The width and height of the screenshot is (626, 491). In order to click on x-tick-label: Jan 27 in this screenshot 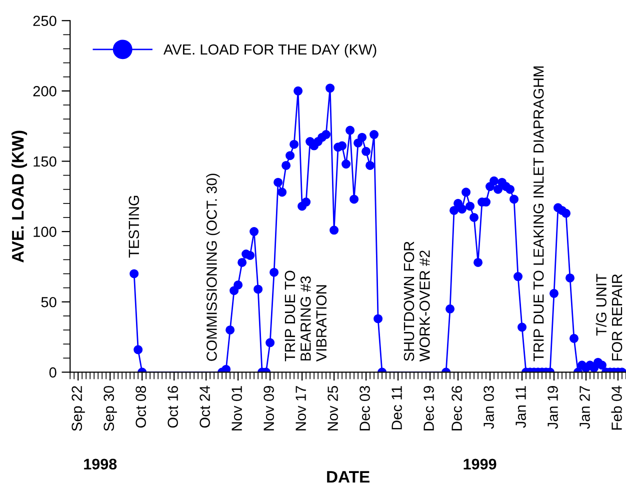, I will do `click(585, 407)`.